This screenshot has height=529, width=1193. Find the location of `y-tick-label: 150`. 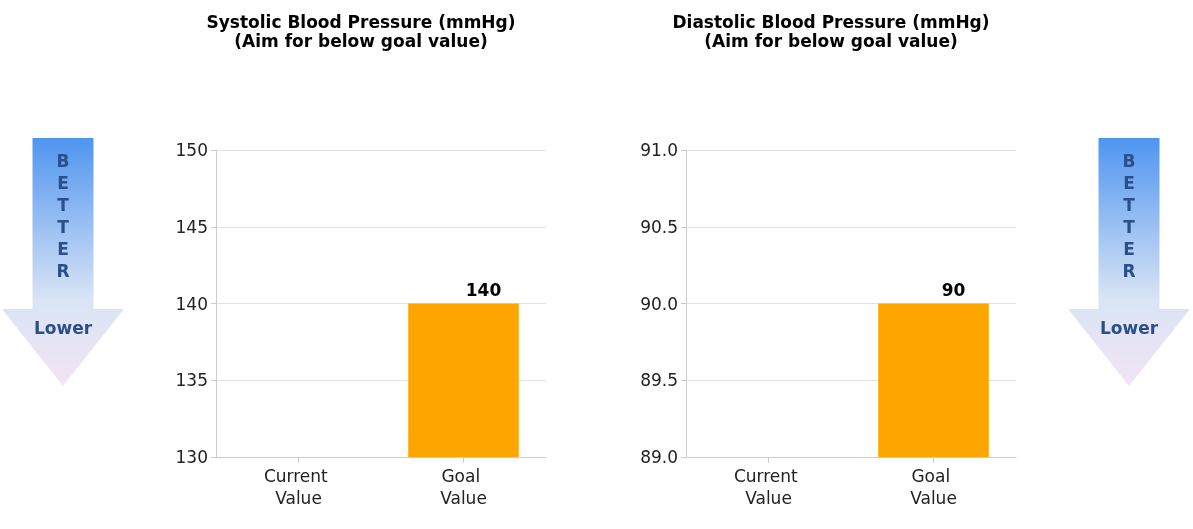

y-tick-label: 150 is located at coordinates (191, 150).